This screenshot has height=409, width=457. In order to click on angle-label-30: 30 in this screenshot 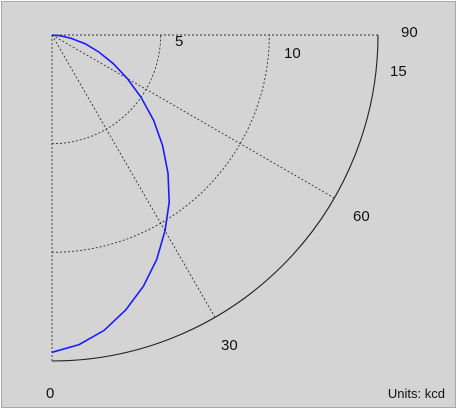, I will do `click(229, 345)`.